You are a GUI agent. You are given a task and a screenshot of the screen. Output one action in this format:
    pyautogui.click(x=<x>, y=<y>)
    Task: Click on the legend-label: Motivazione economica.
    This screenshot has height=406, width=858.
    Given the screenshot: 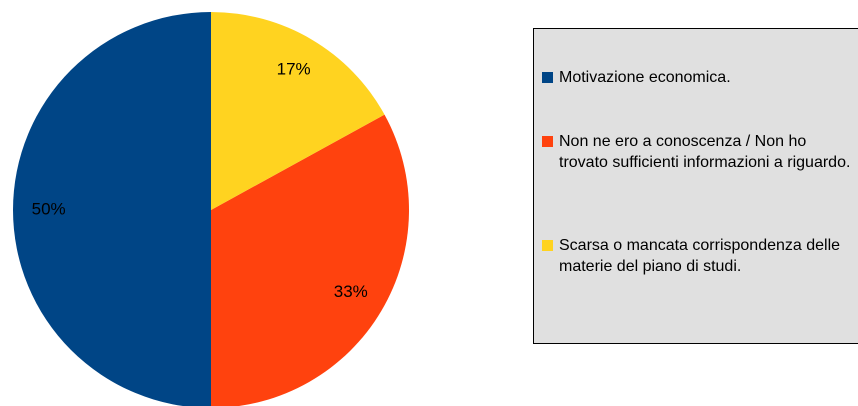 What is the action you would take?
    pyautogui.click(x=645, y=77)
    